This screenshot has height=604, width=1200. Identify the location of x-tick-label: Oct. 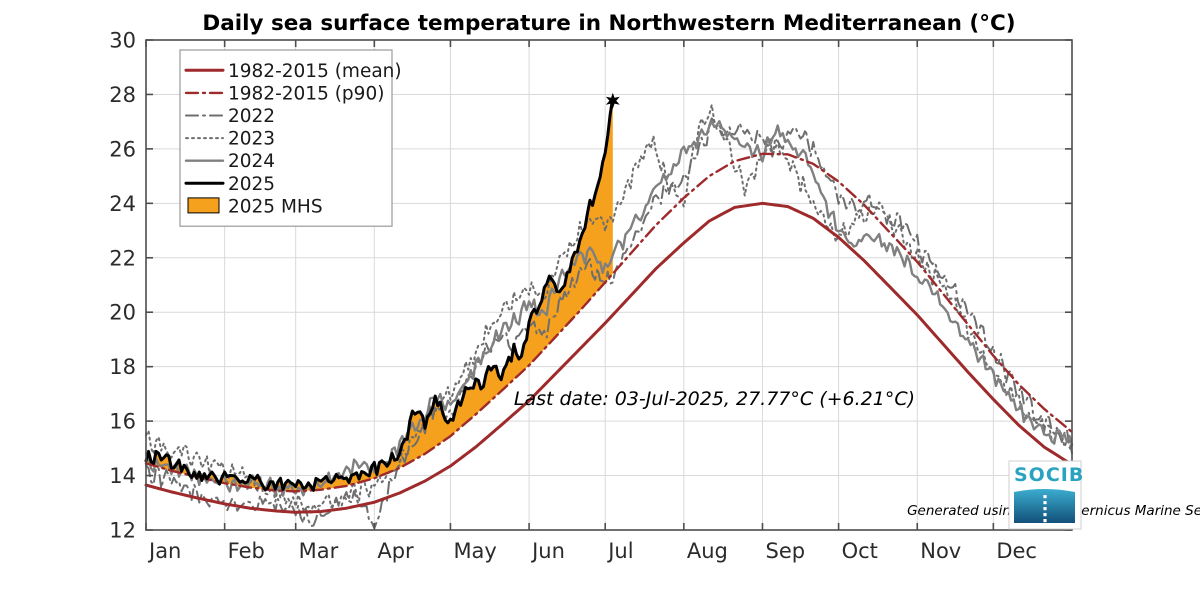
(860, 551).